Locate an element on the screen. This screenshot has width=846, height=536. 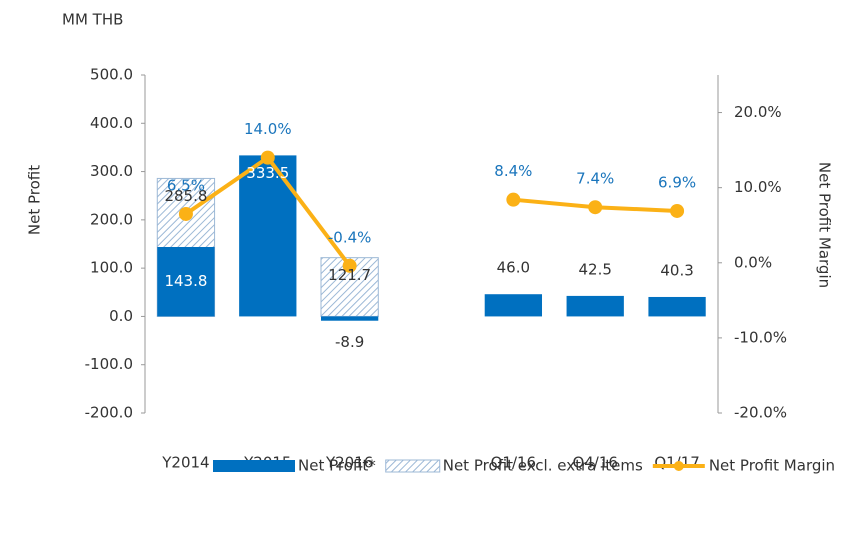
y-tick-label: 100.0 is located at coordinates (111, 268).